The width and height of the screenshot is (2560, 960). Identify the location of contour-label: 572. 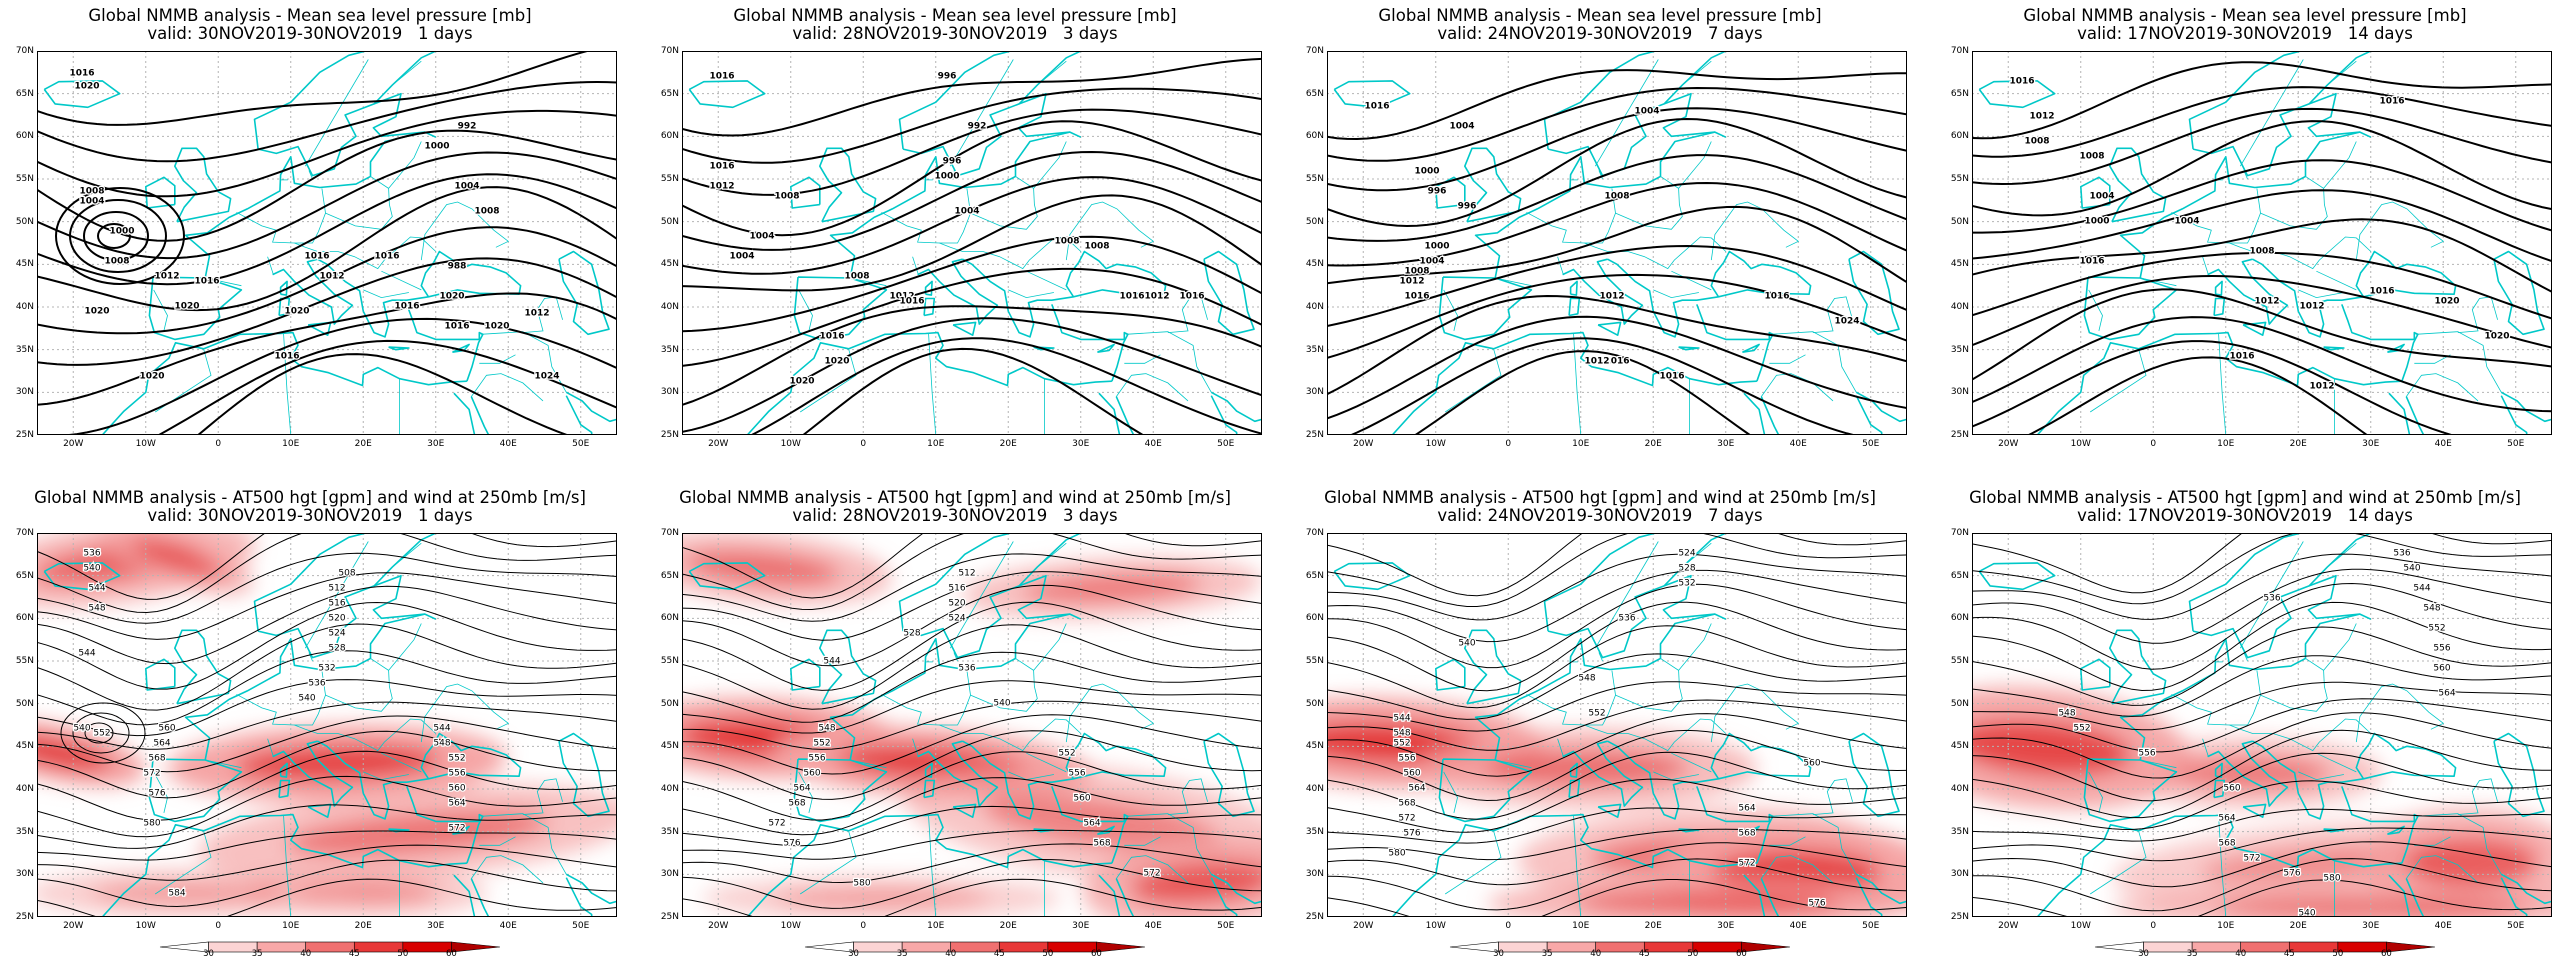
(151, 774).